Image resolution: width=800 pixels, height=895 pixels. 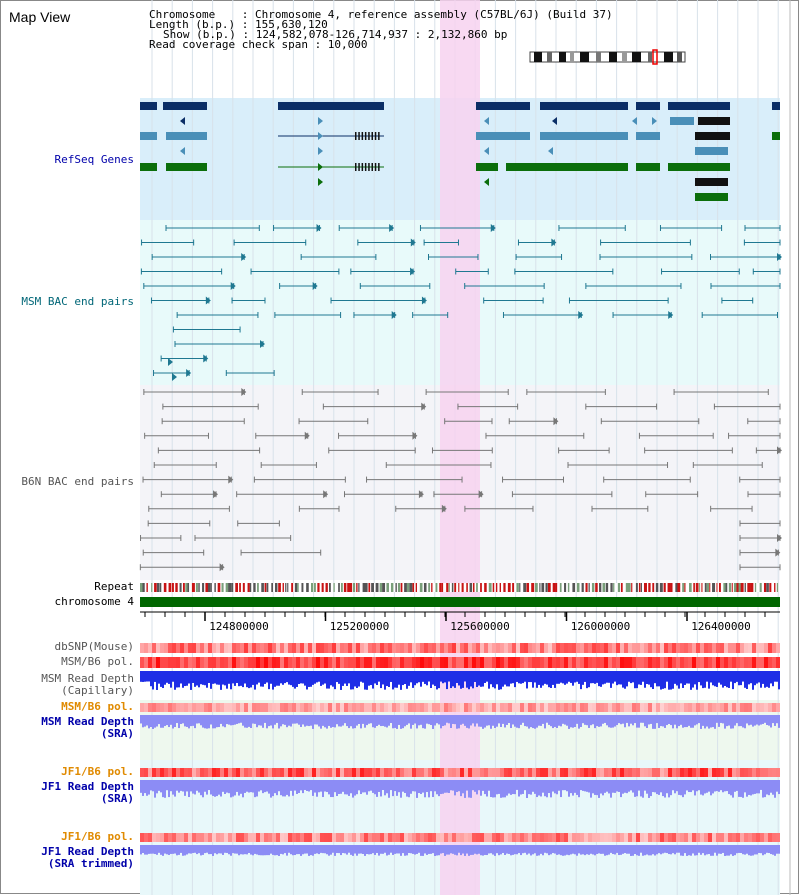 I want to click on track-label-msm-depth-sra: MSM Read Depth (SRA), so click(x=67, y=728).